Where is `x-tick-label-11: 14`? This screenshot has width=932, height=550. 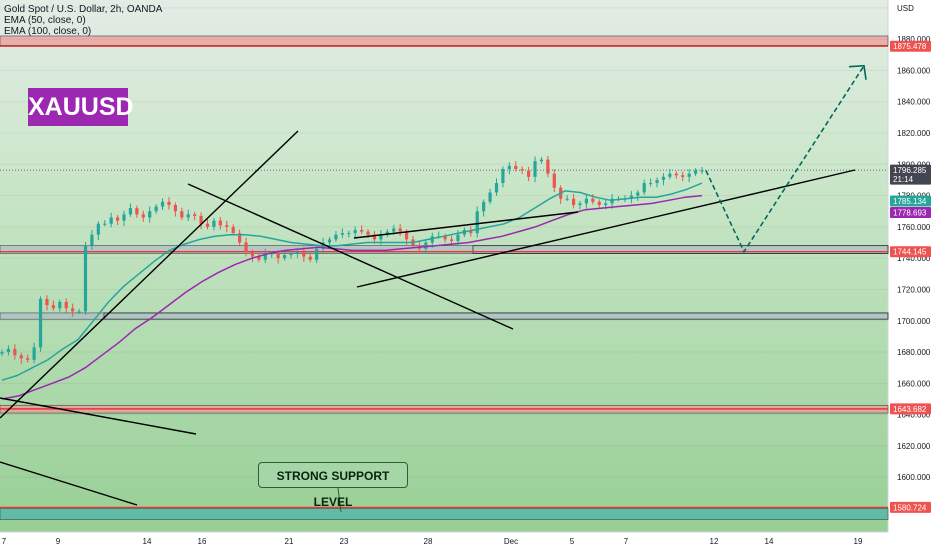 x-tick-label-11: 14 is located at coordinates (769, 541).